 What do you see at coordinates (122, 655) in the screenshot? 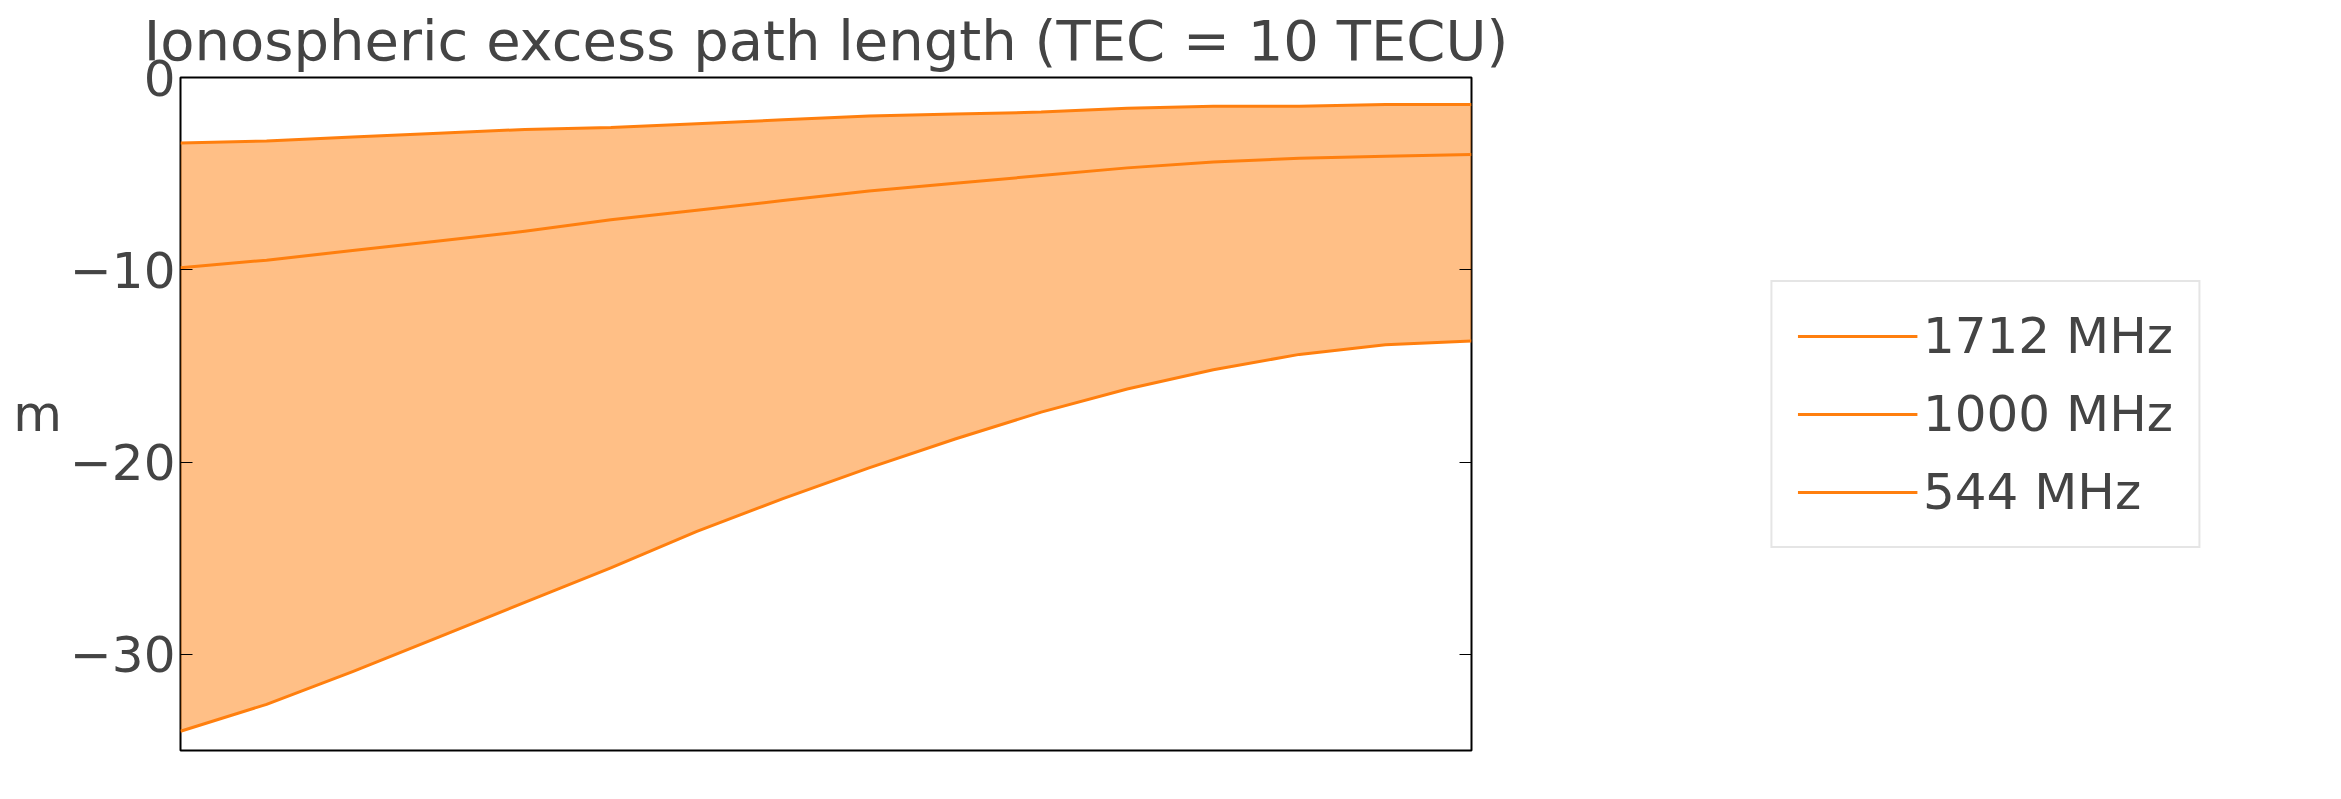
I see `y-tick-label: −30` at bounding box center [122, 655].